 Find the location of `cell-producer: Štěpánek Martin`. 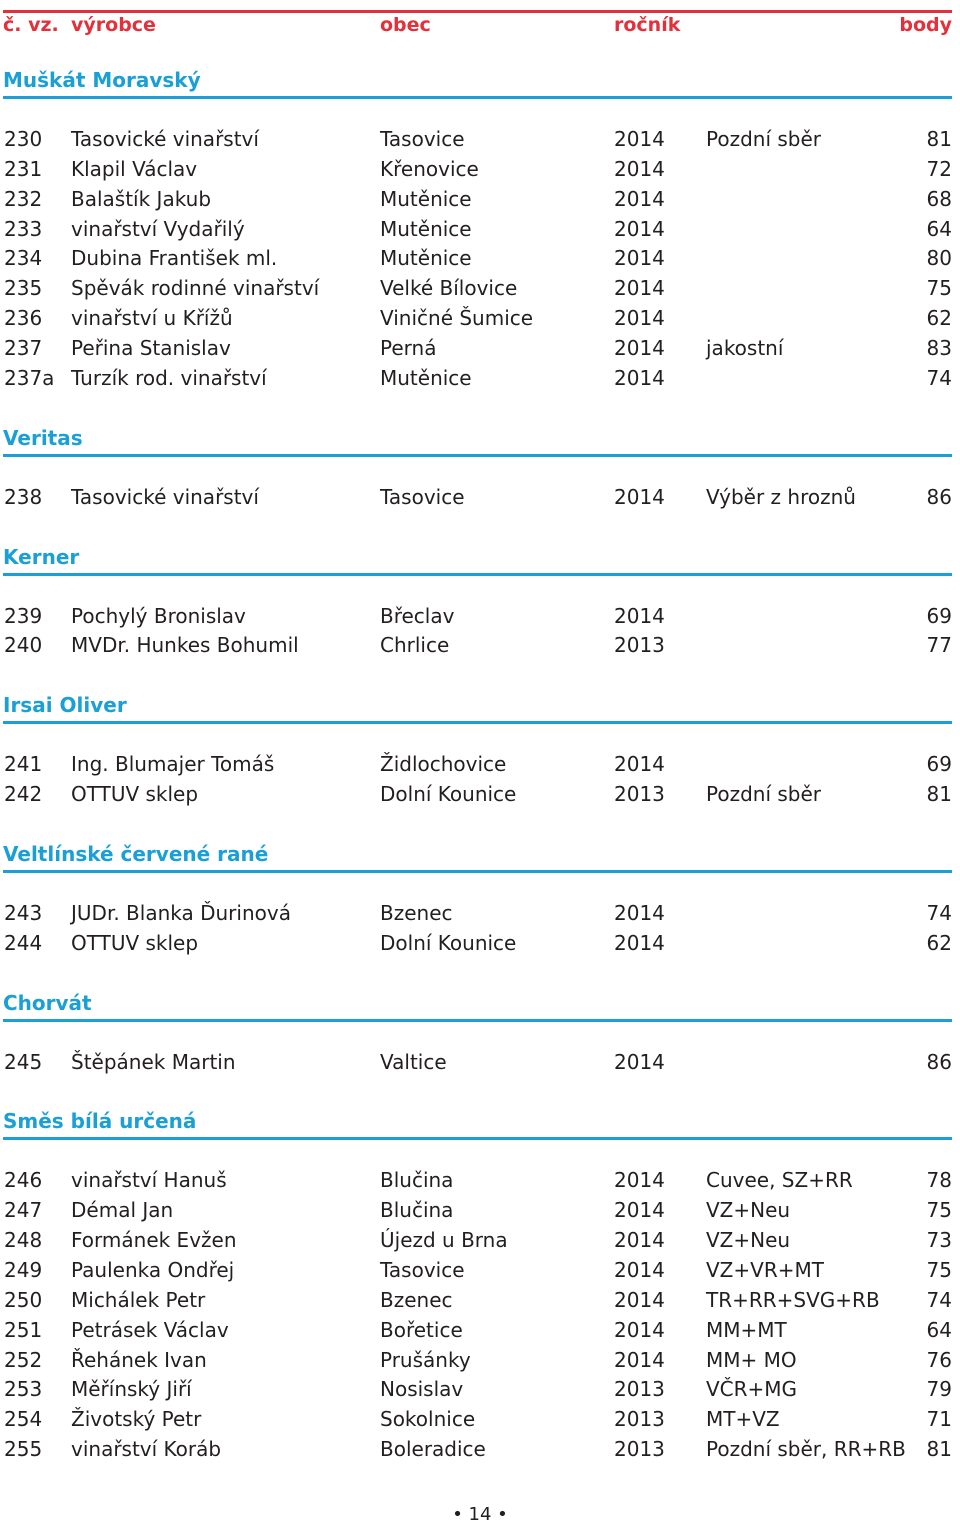

cell-producer: Štěpánek Martin is located at coordinates (153, 1061).